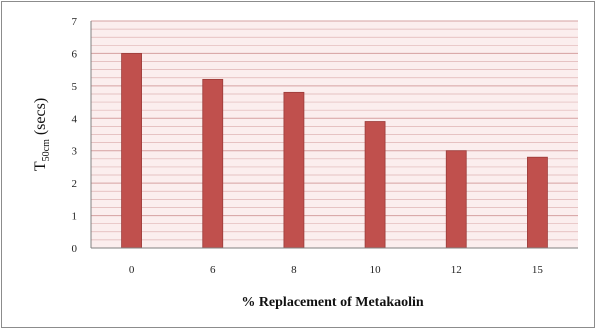 This screenshot has height=331, width=598. I want to click on y-axis-title: T50cm (secs), so click(42, 134).